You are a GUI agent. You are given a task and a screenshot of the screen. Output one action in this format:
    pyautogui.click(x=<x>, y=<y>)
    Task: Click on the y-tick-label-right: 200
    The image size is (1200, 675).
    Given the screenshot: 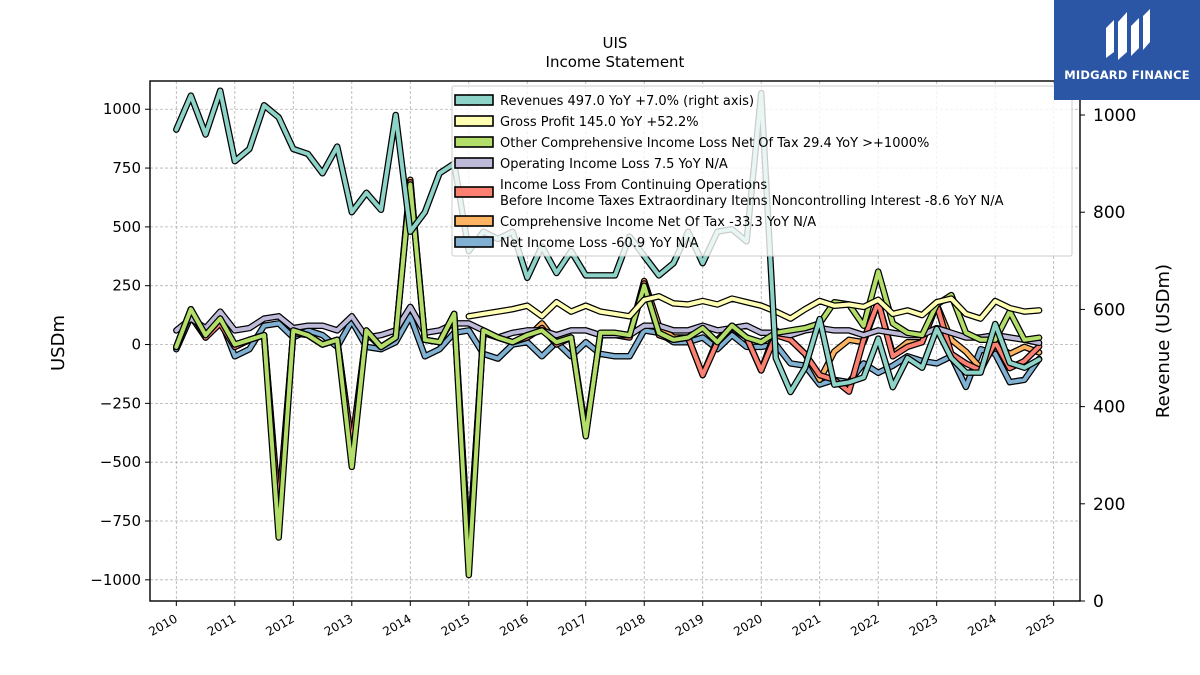 What is the action you would take?
    pyautogui.click(x=1109, y=505)
    